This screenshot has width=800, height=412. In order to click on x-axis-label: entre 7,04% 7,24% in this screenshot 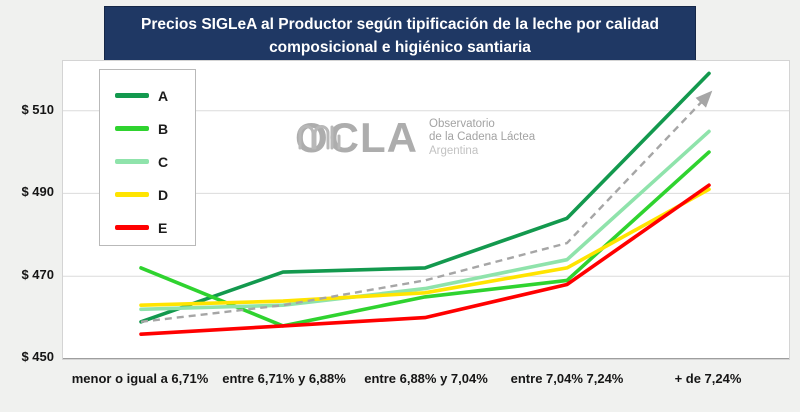, I will do `click(567, 378)`.